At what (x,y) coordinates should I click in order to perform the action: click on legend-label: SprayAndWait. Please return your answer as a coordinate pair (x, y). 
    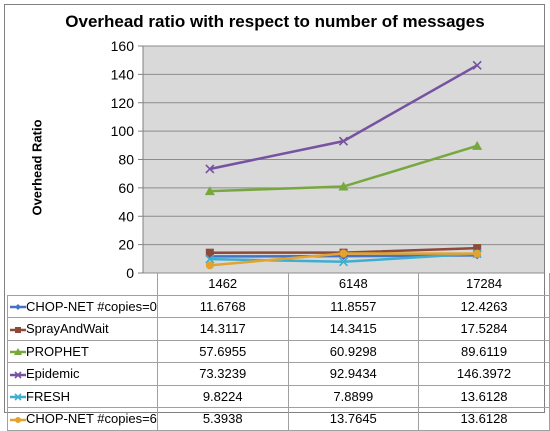
    Looking at the image, I should click on (67, 329).